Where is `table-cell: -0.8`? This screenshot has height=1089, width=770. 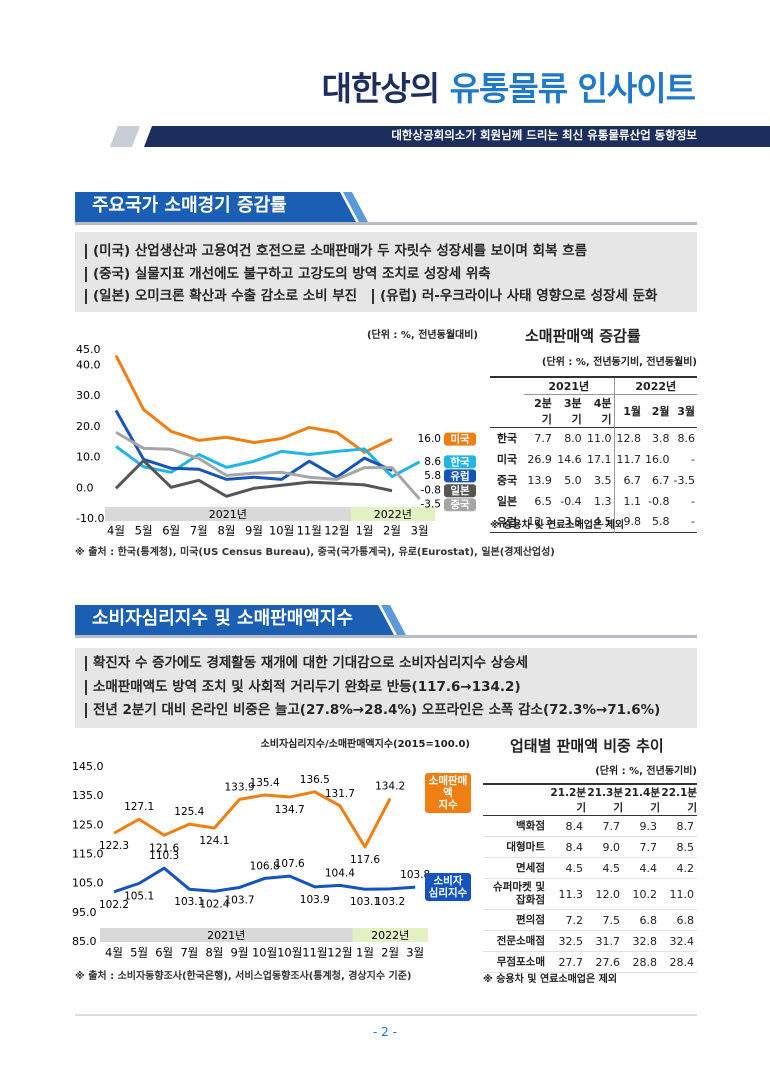
table-cell: -0.8 is located at coordinates (659, 501).